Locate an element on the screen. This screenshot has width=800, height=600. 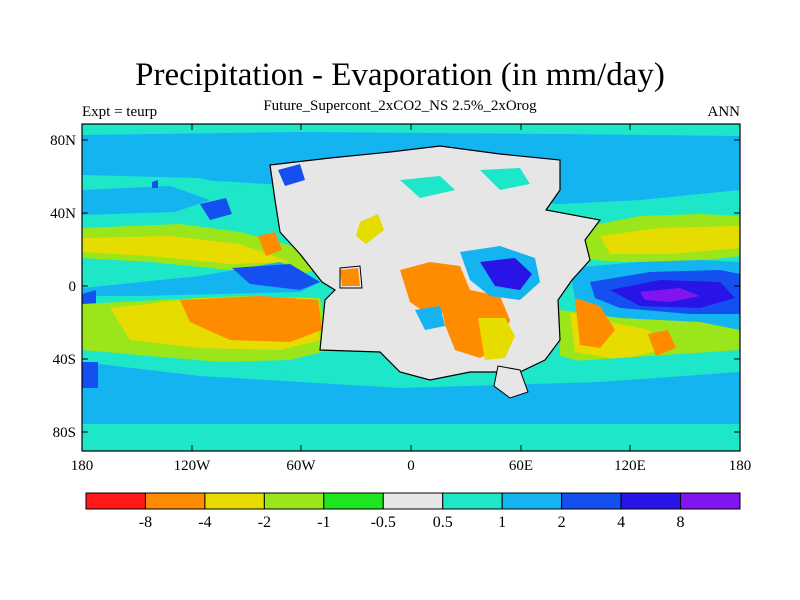
land-wet-patch-south is located at coordinates (430, 318).